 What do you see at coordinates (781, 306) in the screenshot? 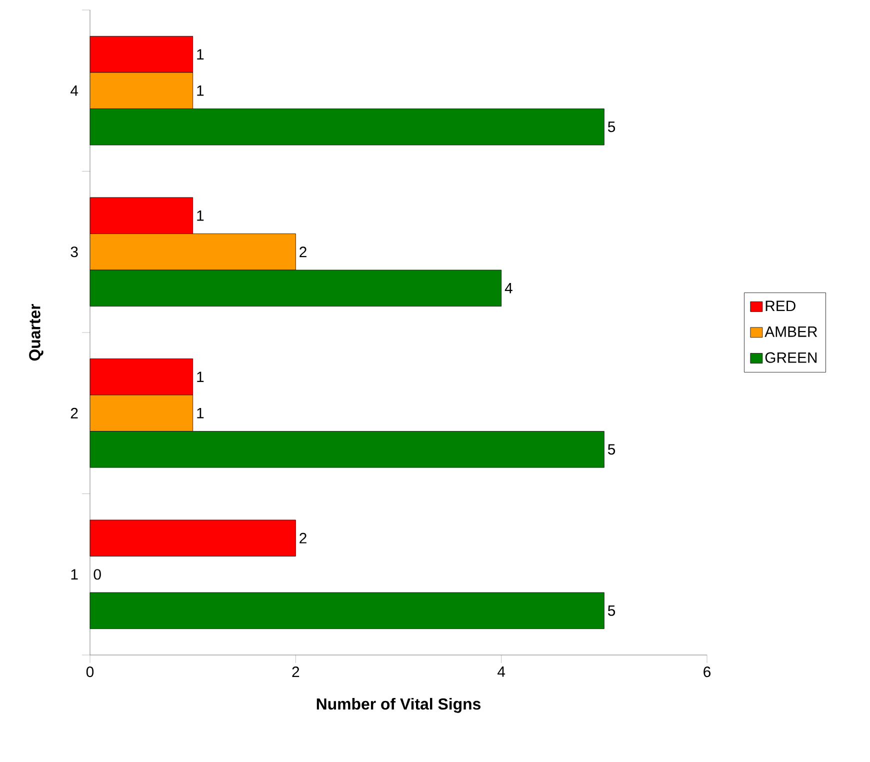
I see `legend-label: RED` at bounding box center [781, 306].